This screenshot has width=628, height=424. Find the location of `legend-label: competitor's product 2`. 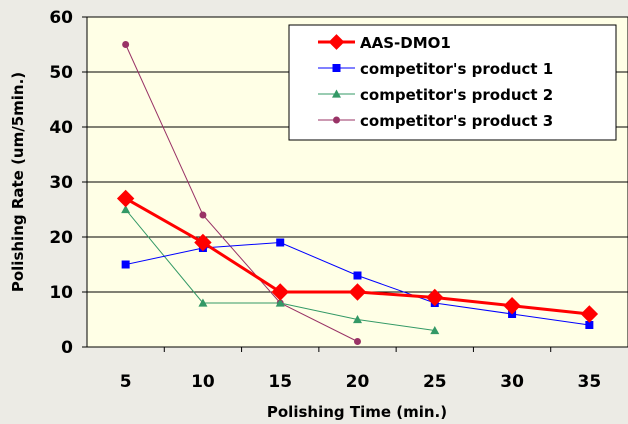

legend-label: competitor's product 2 is located at coordinates (456, 95).